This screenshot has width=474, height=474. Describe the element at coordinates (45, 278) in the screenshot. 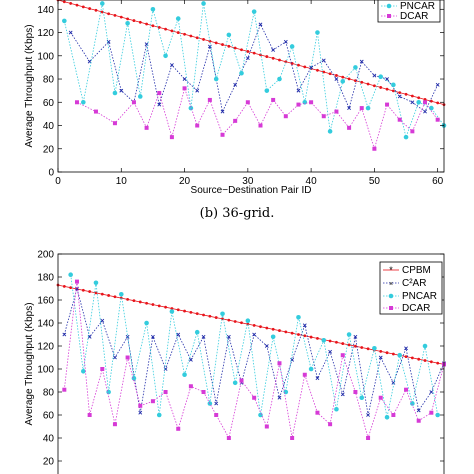

I see `y-tick-label: 180` at that location.